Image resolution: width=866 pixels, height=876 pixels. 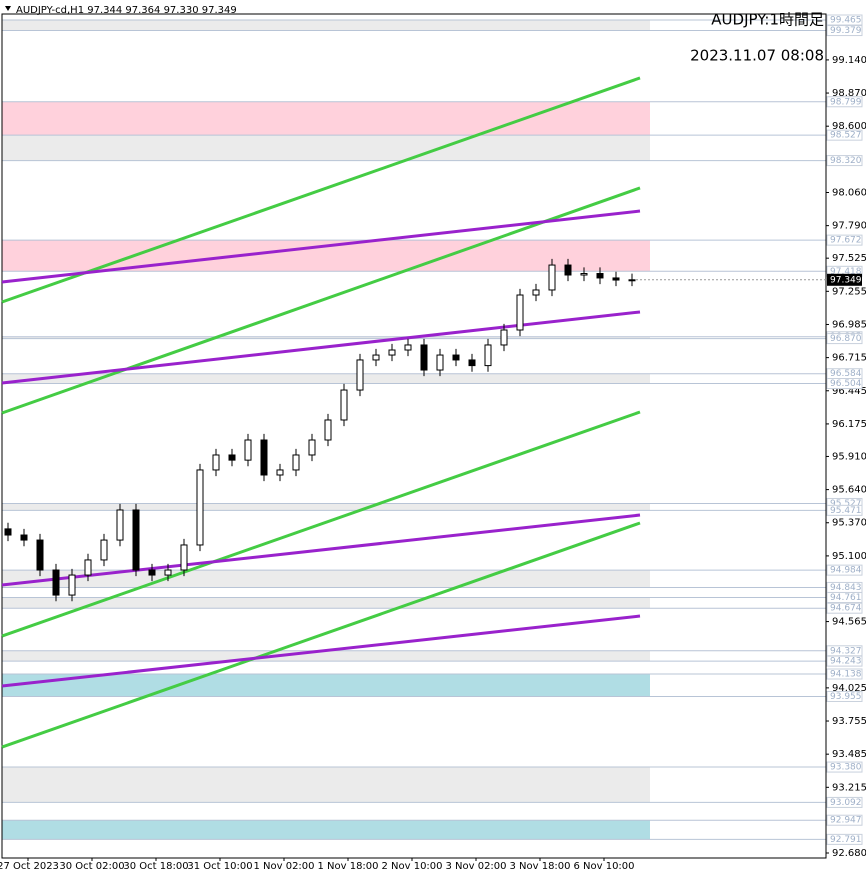 I want to click on y-tick-label: 93.485, so click(x=849, y=754).